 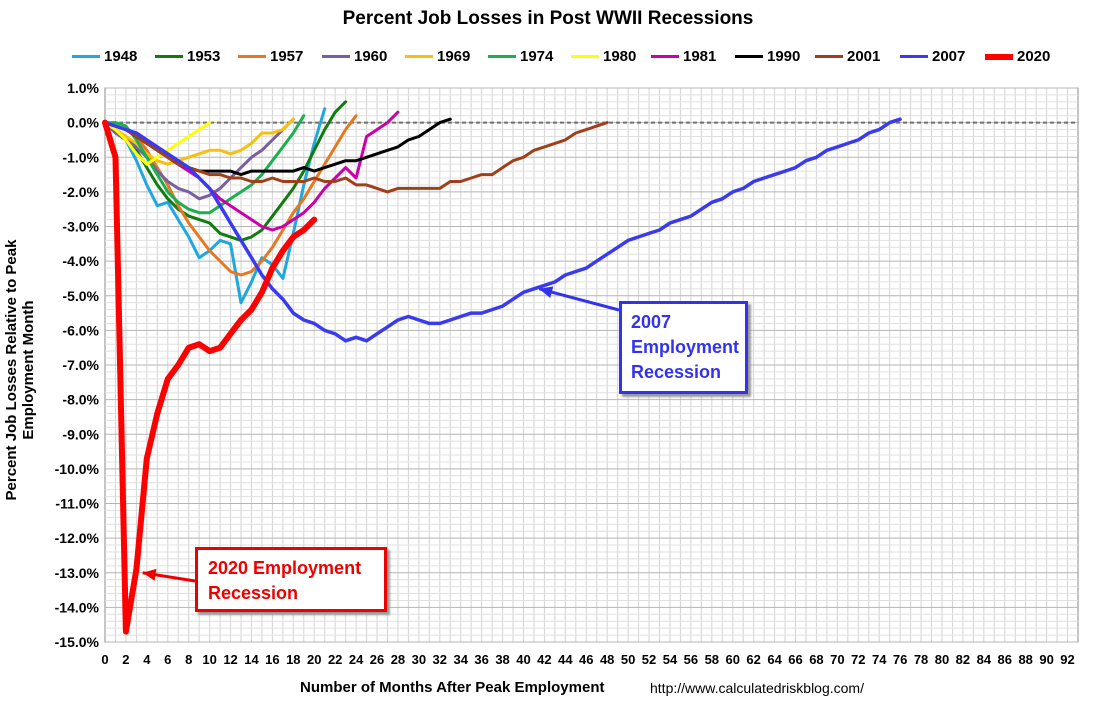 I want to click on annotation-2007-line-2: Employment, so click(x=685, y=347).